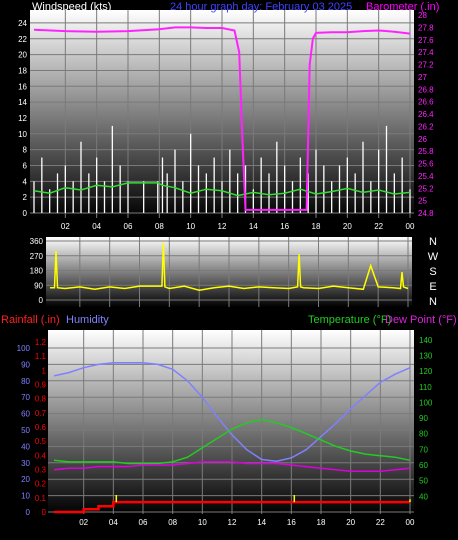 Image resolution: width=458 pixels, height=540 pixels. I want to click on humidity-tick-label: 90, so click(25, 364).